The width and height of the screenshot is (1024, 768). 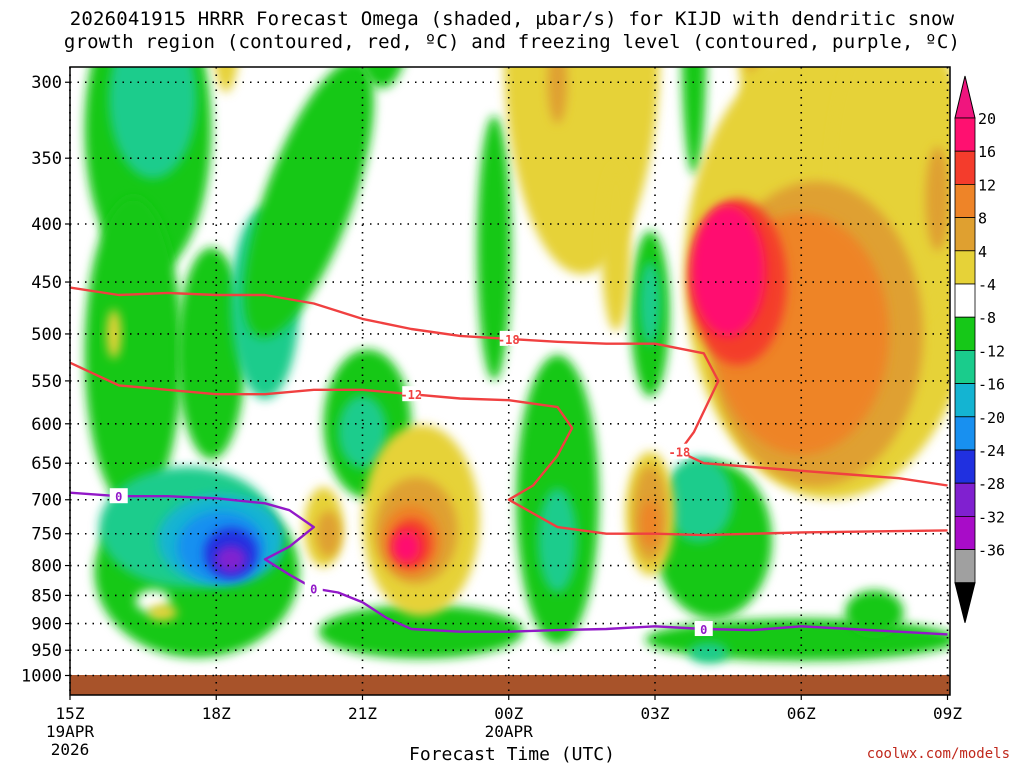 What do you see at coordinates (216, 713) in the screenshot?
I see `x-tick-label: 18Z` at bounding box center [216, 713].